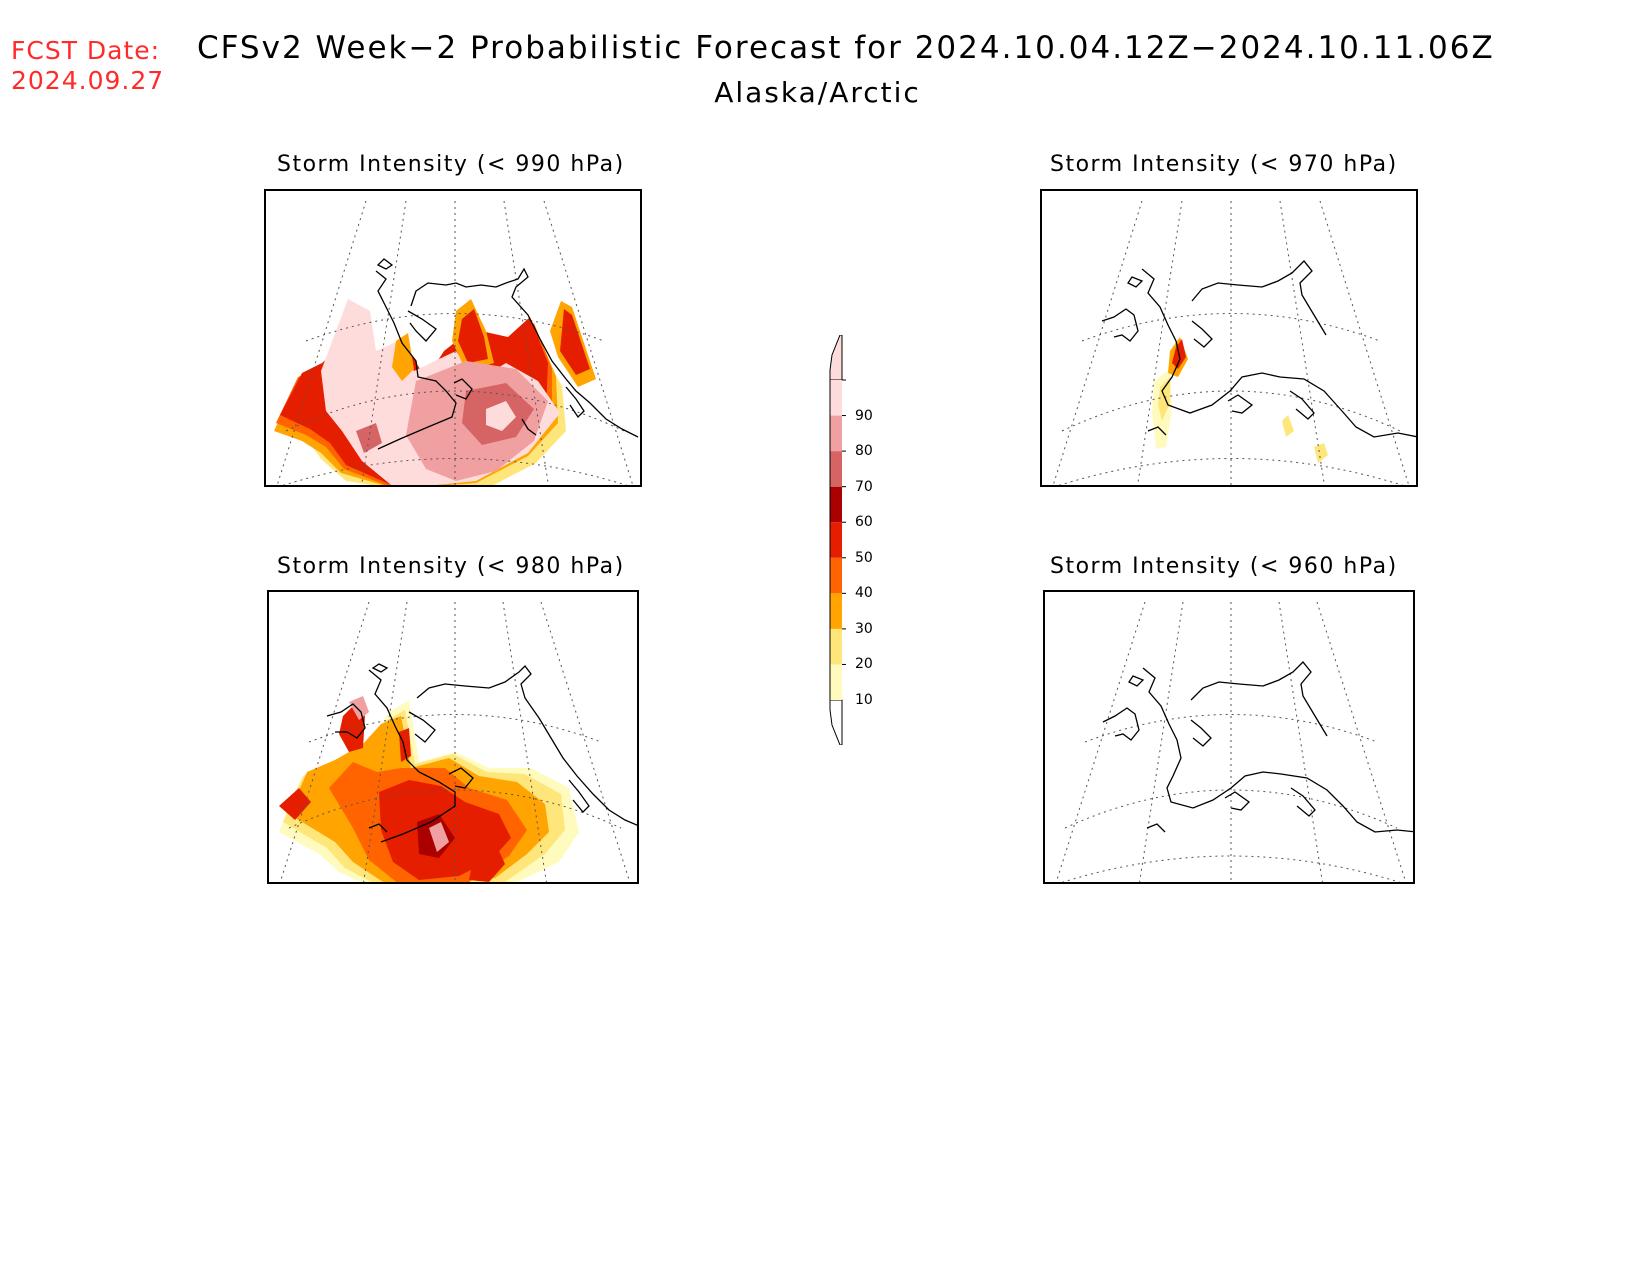 The width and height of the screenshot is (1650, 1275). What do you see at coordinates (86, 50) in the screenshot?
I see `forecast-date-label: FCST Date:` at bounding box center [86, 50].